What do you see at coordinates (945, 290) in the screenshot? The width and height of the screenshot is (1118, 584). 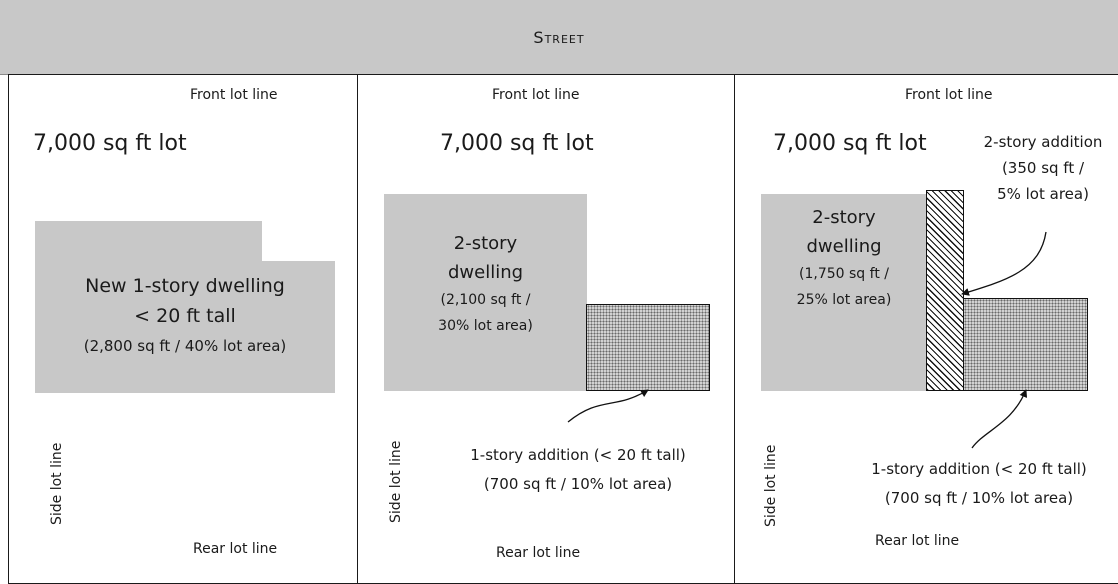 I see `addition-2story` at bounding box center [945, 290].